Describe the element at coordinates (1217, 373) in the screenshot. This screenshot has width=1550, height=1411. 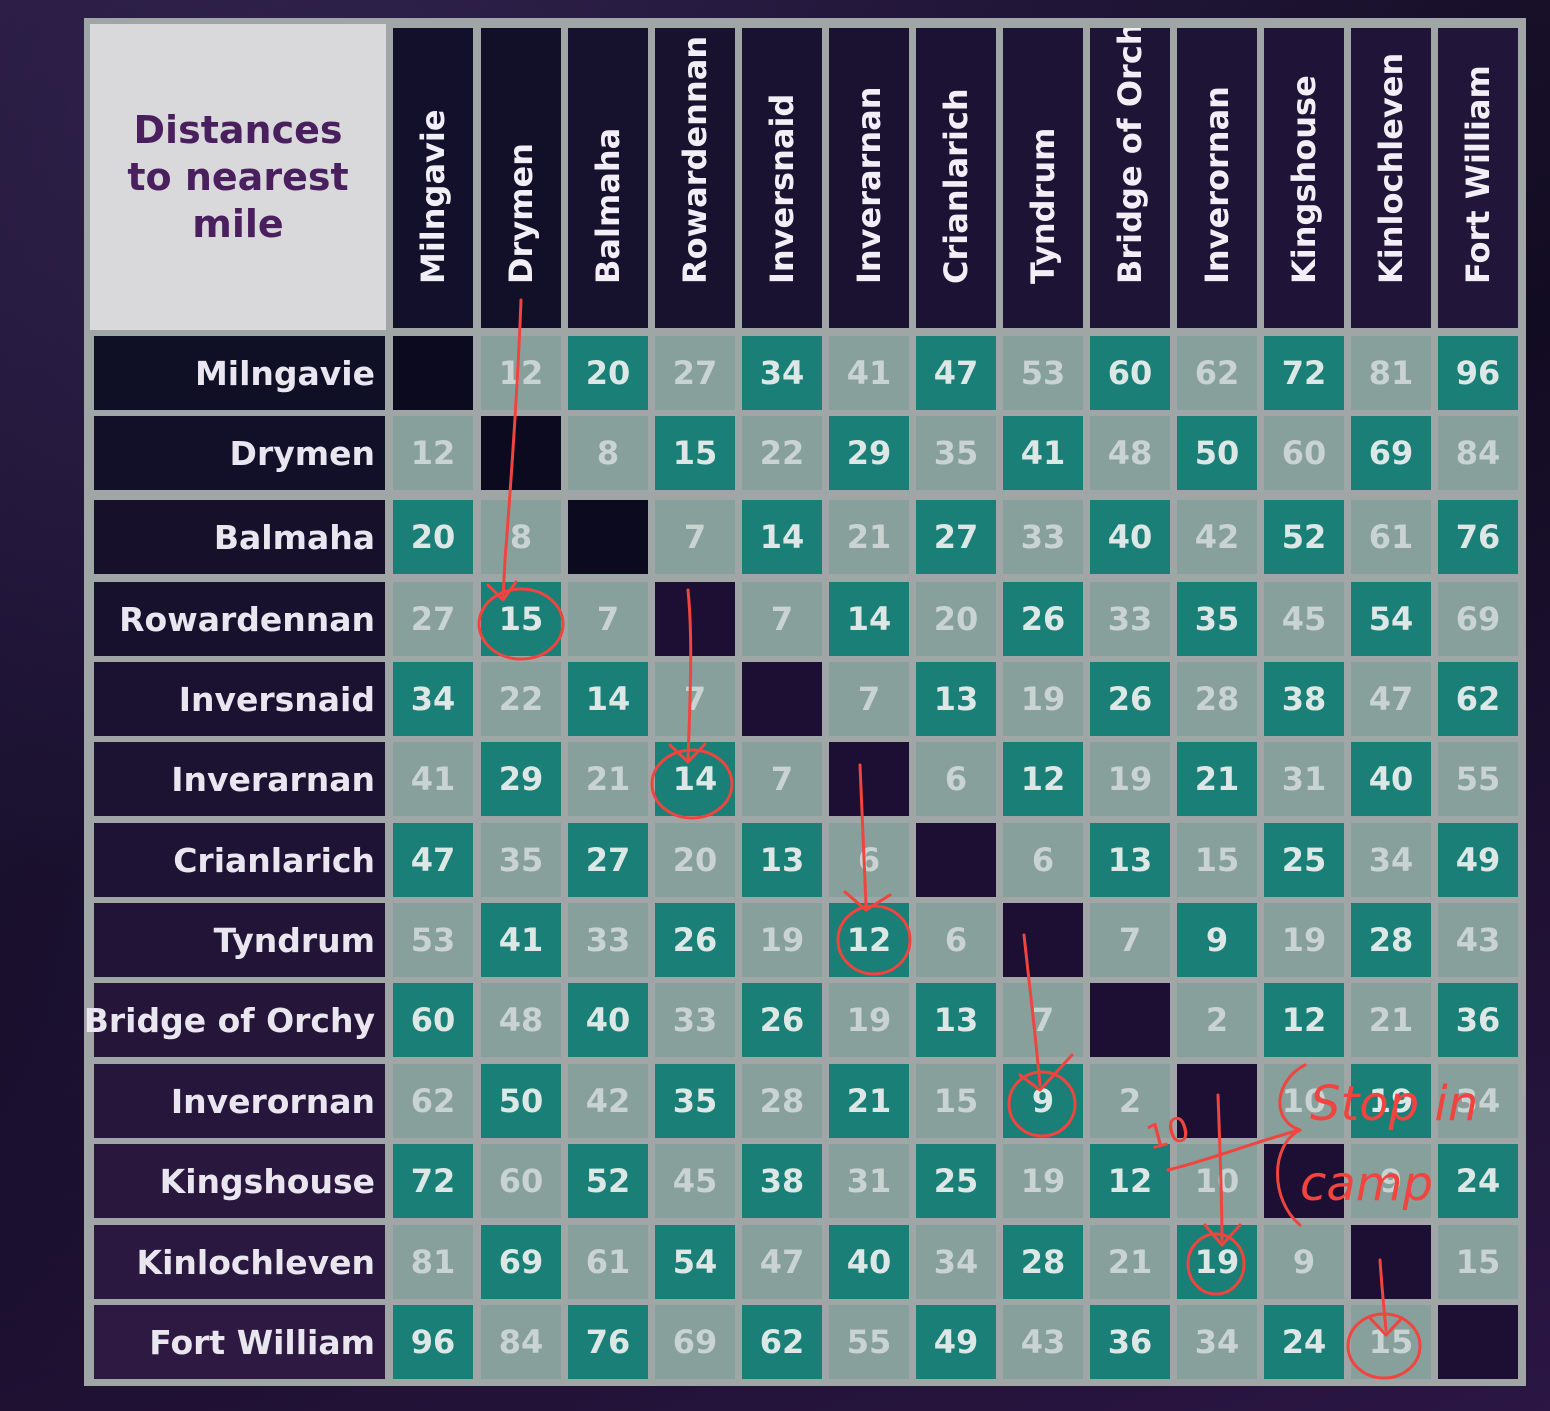
I see `table-cell: 62` at that location.